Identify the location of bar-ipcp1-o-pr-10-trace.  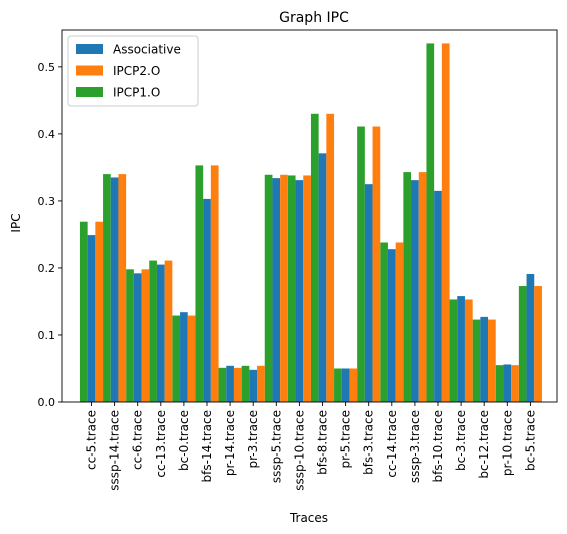
(499, 383).